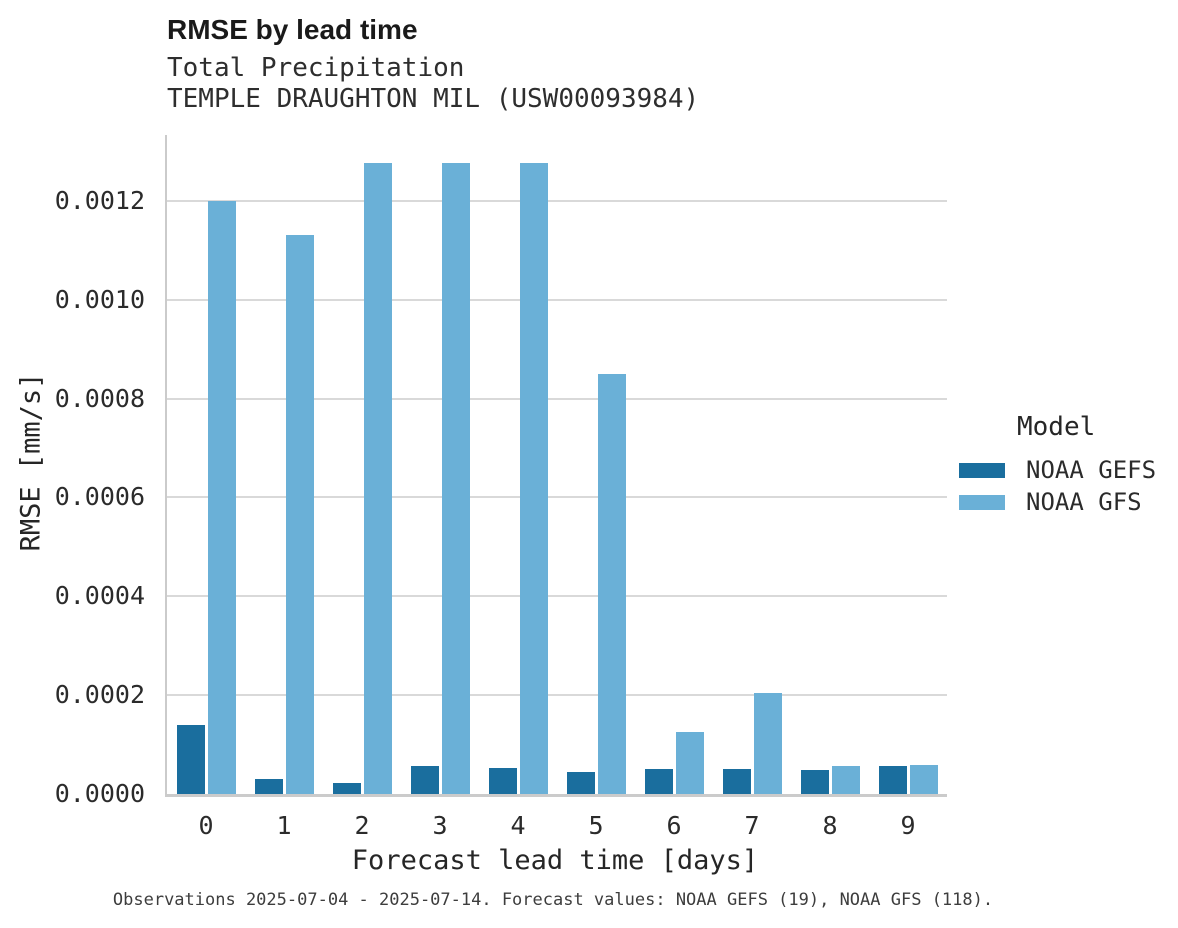 The height and width of the screenshot is (928, 1178). What do you see at coordinates (99, 398) in the screenshot?
I see `y-tick-label-0.0008: 0.0008` at bounding box center [99, 398].